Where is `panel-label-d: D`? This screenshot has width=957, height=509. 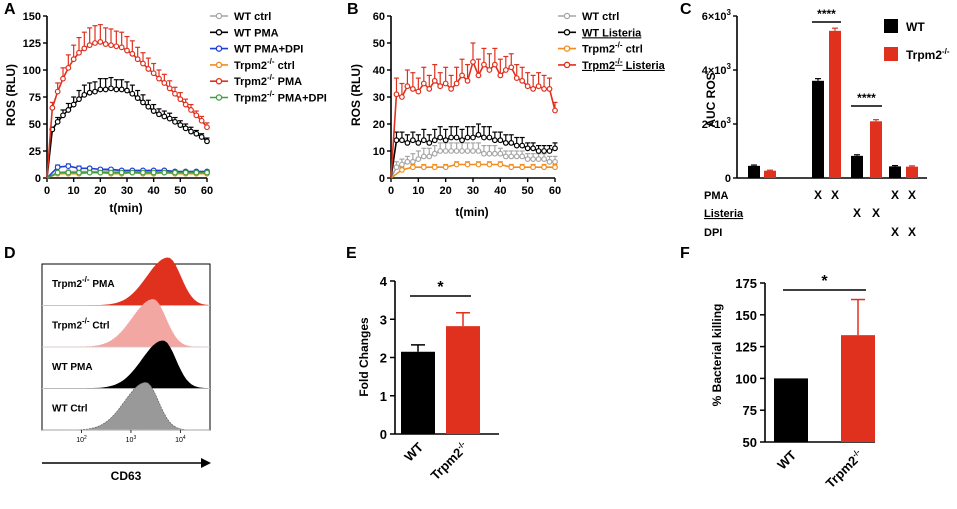 panel-label-d: D is located at coordinates (10, 253).